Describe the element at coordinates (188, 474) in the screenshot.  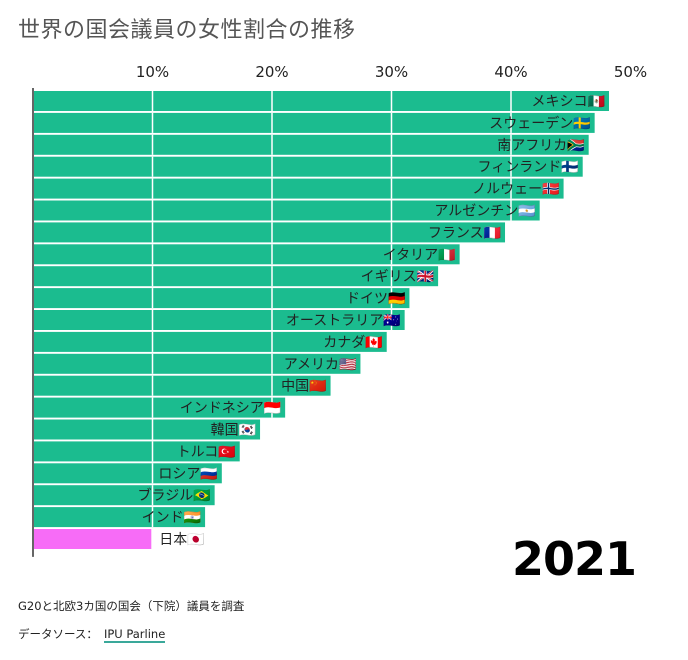
I see `bar-label-17: ロシア🇷🇺` at that location.